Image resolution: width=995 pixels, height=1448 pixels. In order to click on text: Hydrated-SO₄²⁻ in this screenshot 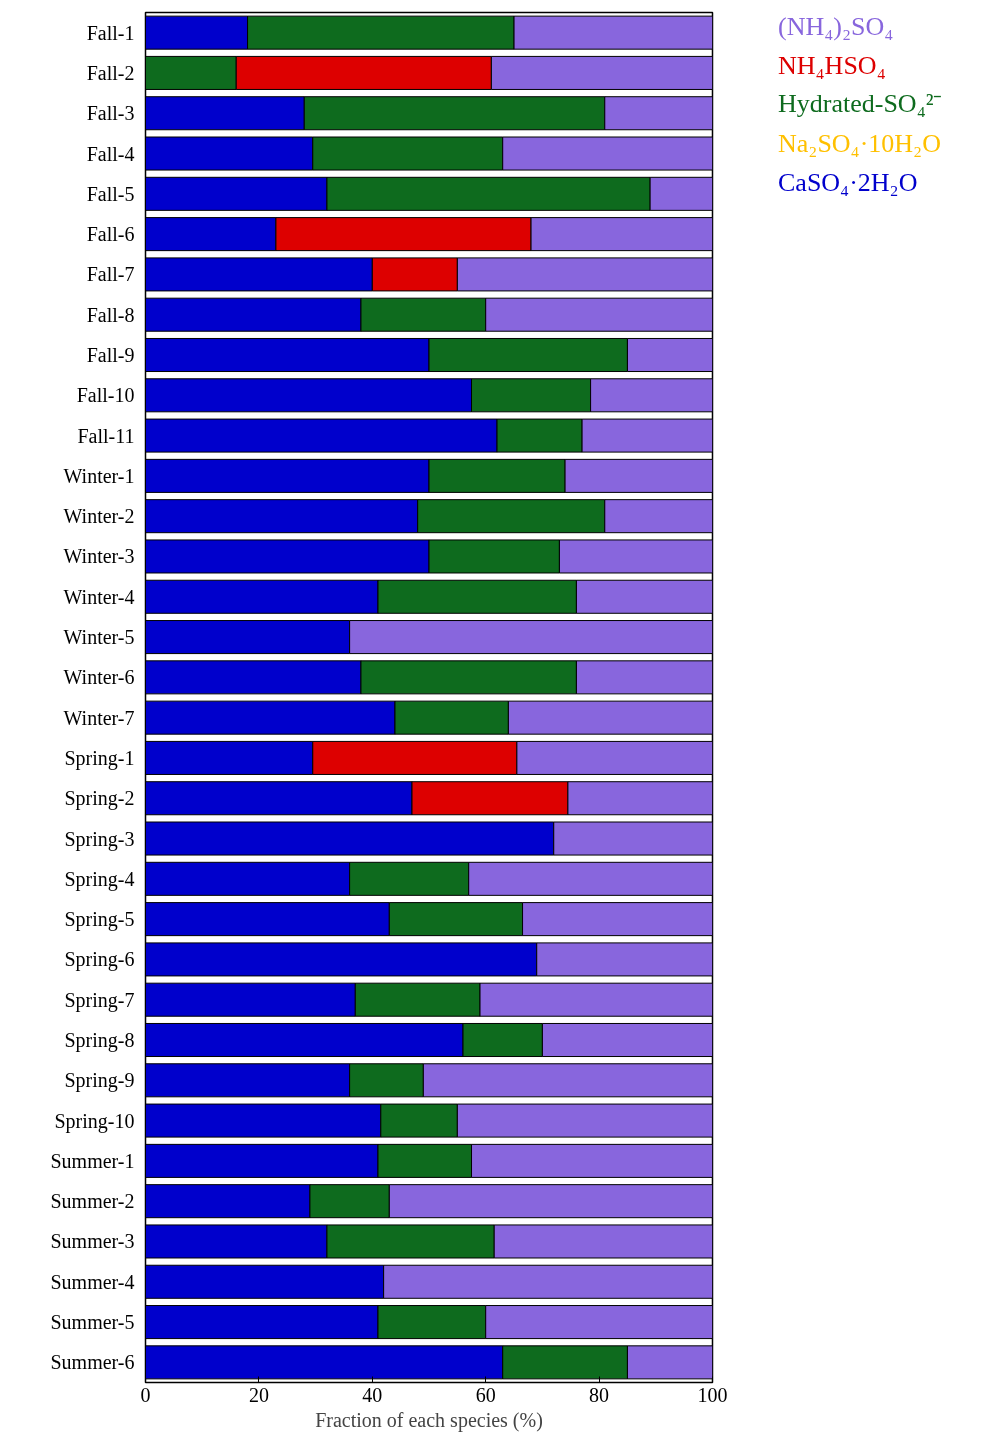, I will do `click(860, 104)`.